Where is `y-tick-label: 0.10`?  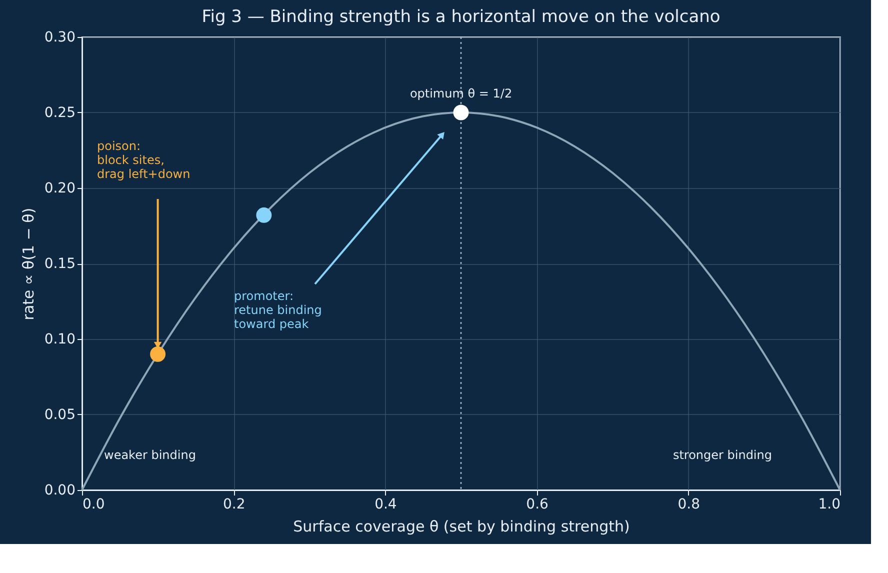 y-tick-label: 0.10 is located at coordinates (60, 340).